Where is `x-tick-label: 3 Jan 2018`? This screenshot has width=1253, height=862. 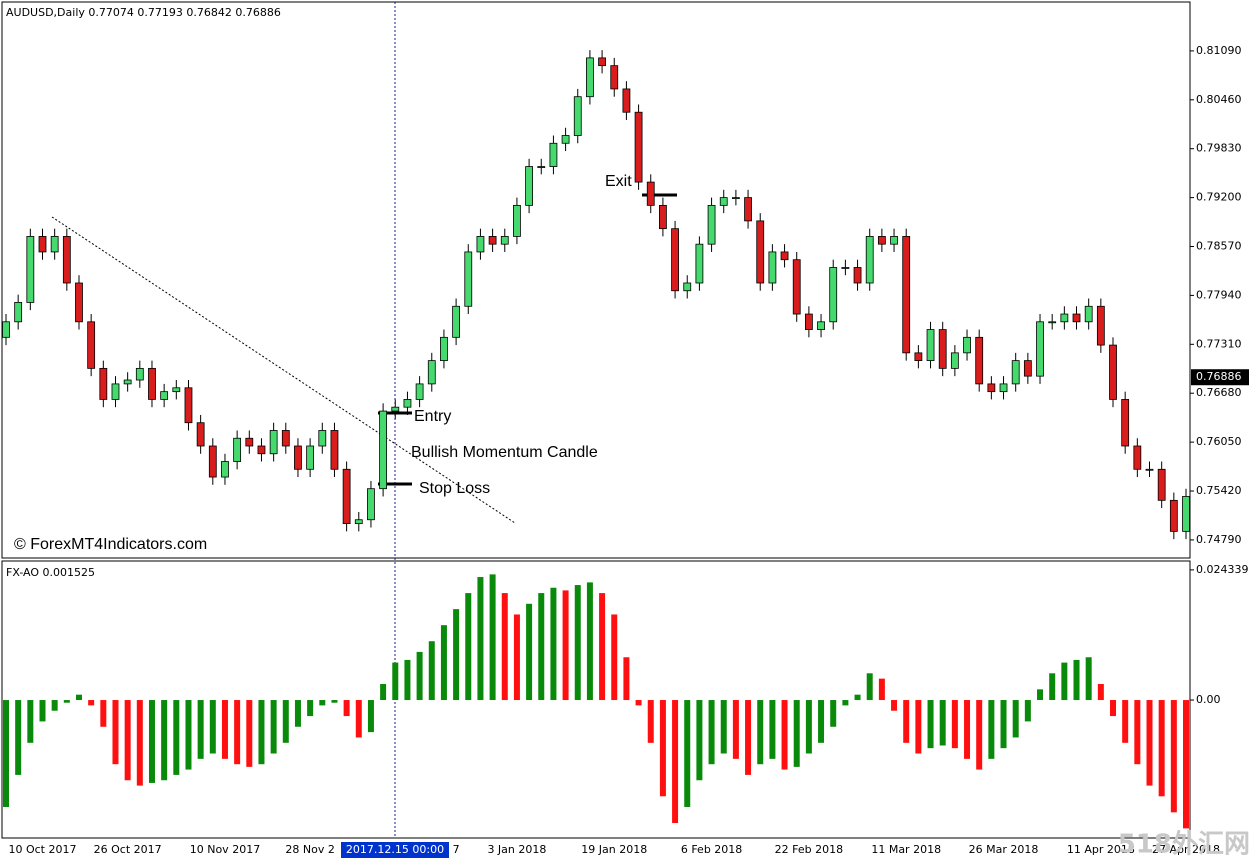
x-tick-label: 3 Jan 2018 is located at coordinates (516, 849).